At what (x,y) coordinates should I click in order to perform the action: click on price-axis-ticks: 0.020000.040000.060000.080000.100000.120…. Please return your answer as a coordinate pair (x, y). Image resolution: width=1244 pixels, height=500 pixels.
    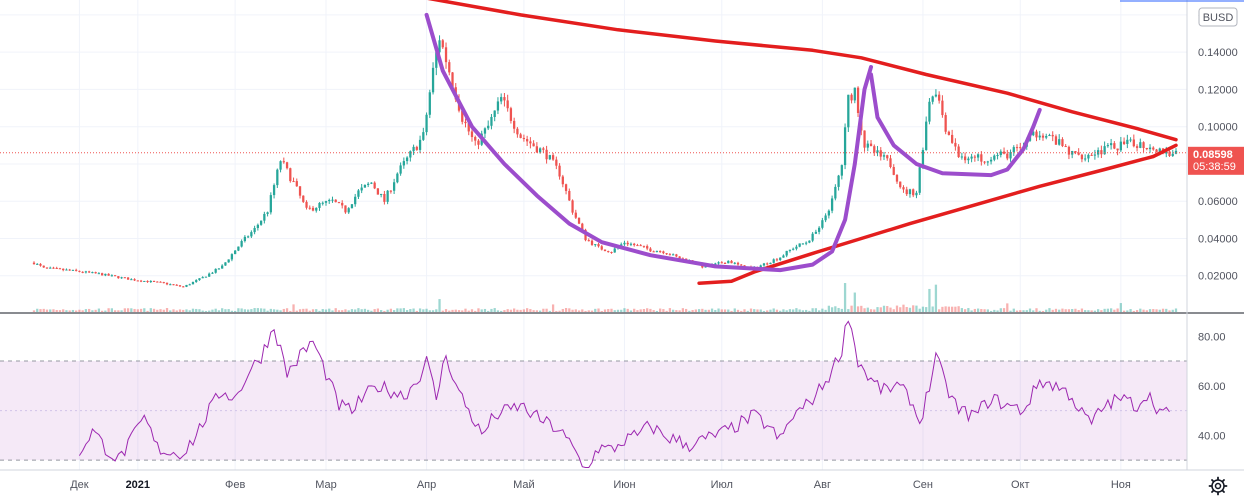
    Looking at the image, I should click on (1218, 146).